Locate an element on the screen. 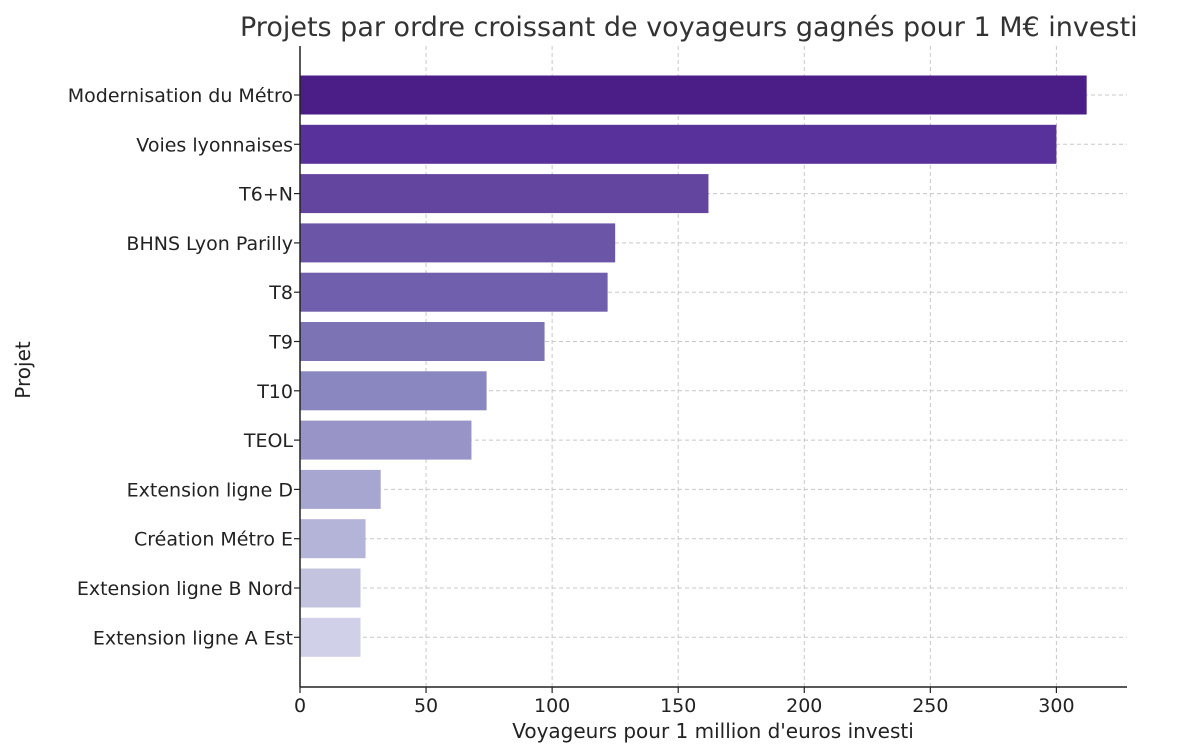 The height and width of the screenshot is (755, 1200). x-tick-labels: 0 50 100 150 200 250 300 is located at coordinates (684, 706).